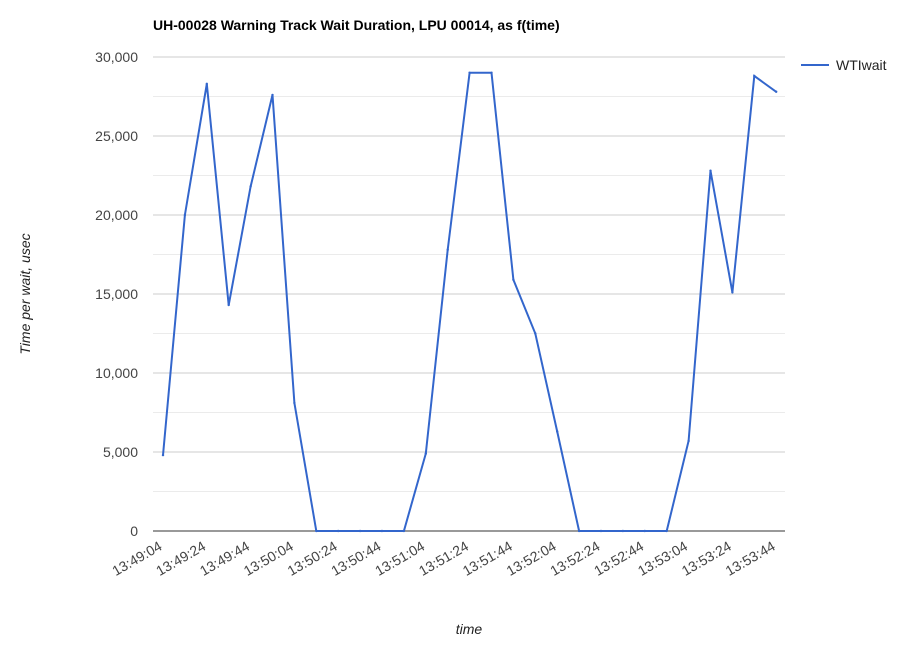 Image resolution: width=908 pixels, height=653 pixels. I want to click on y-tick-label: 30,000, so click(116, 57).